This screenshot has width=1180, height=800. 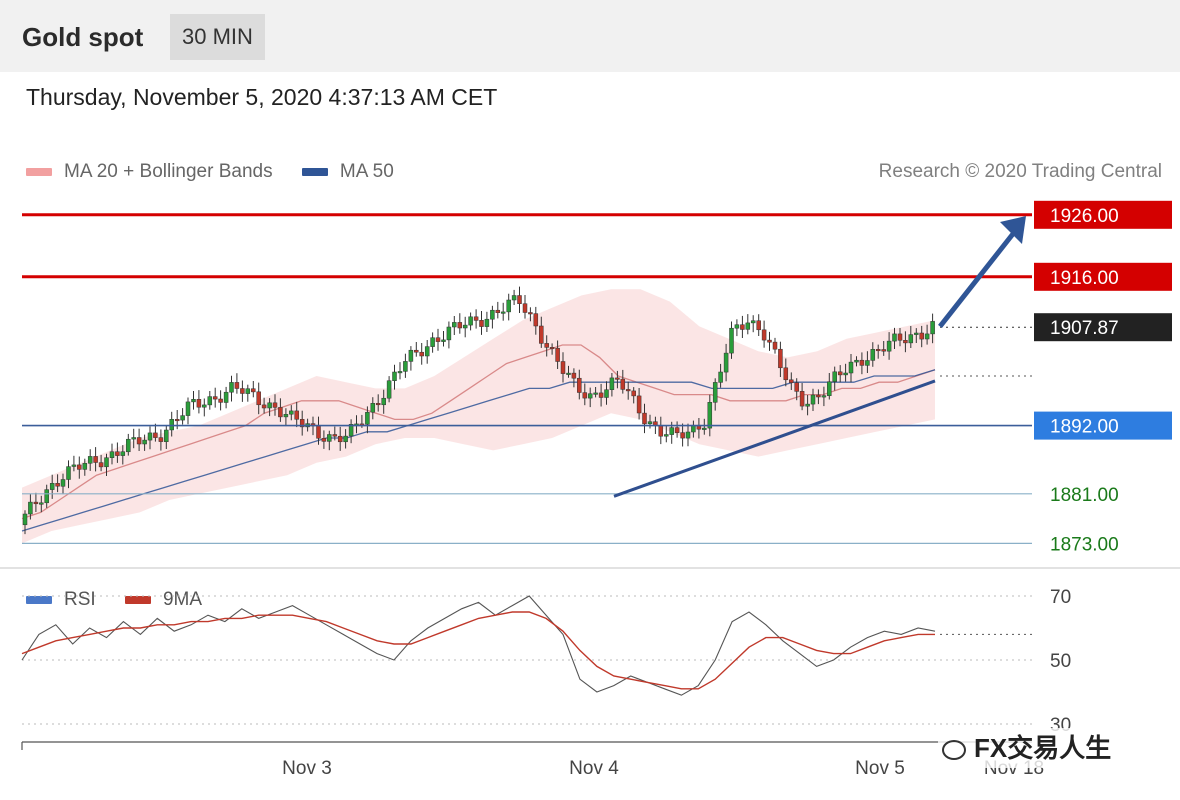 What do you see at coordinates (1043, 748) in the screenshot?
I see `watermark-text: FX交易人生` at bounding box center [1043, 748].